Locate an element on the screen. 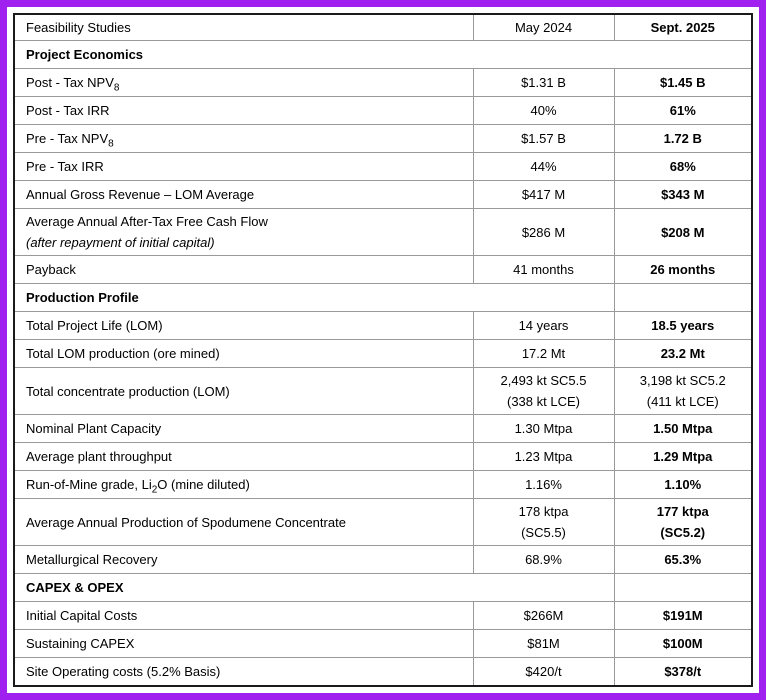  value-line: 1.30 Mtpa is located at coordinates (543, 429).